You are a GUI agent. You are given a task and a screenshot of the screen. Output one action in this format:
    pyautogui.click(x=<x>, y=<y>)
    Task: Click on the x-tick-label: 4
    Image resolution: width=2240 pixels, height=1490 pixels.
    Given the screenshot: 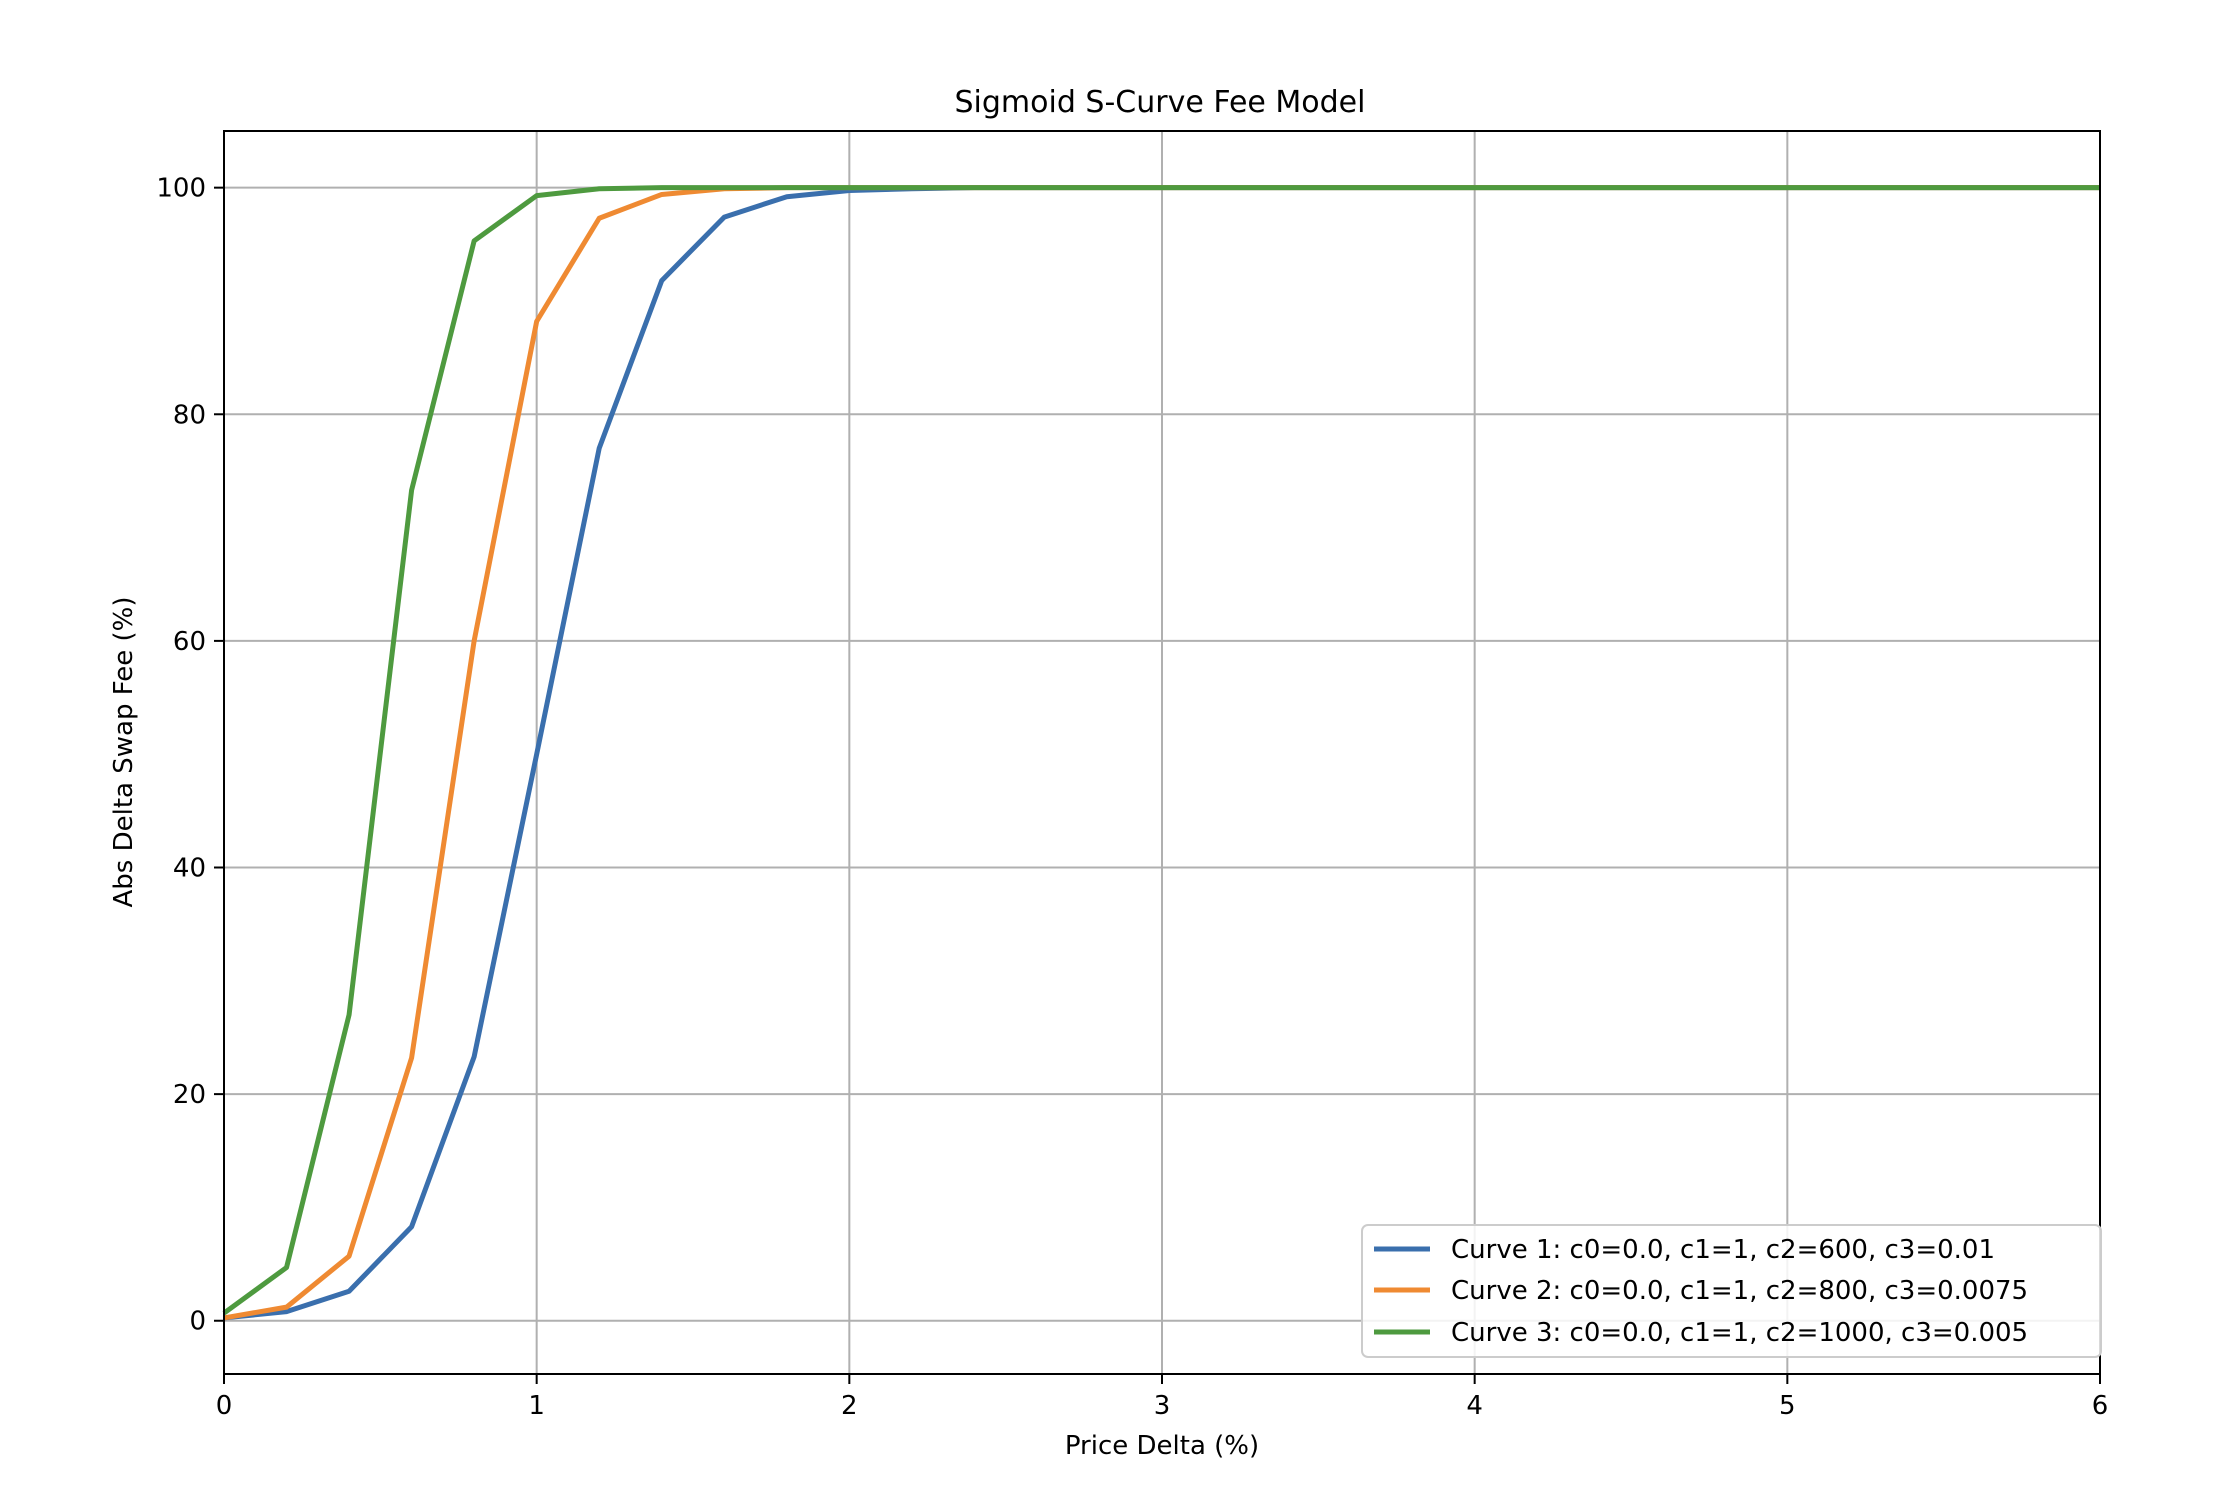 What is the action you would take?
    pyautogui.click(x=1474, y=1406)
    